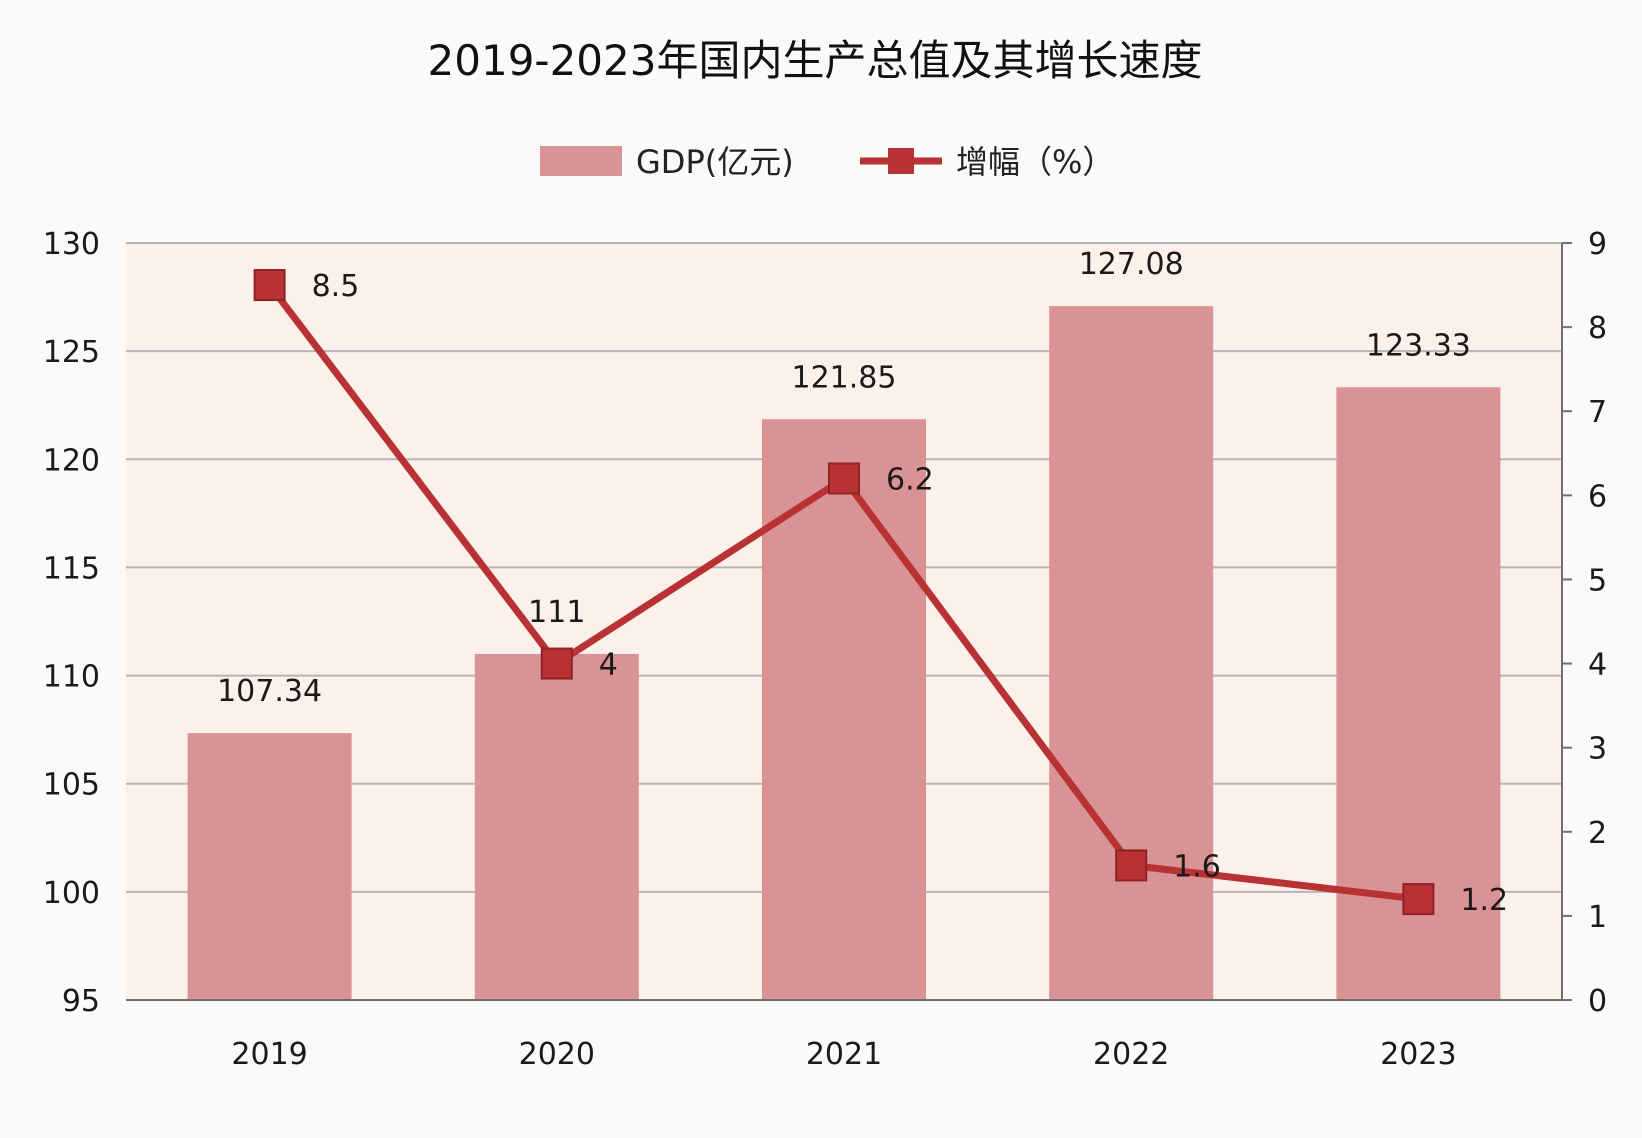 The height and width of the screenshot is (1138, 1642). Describe the element at coordinates (336, 286) in the screenshot. I see `growth-value-label: 8.5` at that location.